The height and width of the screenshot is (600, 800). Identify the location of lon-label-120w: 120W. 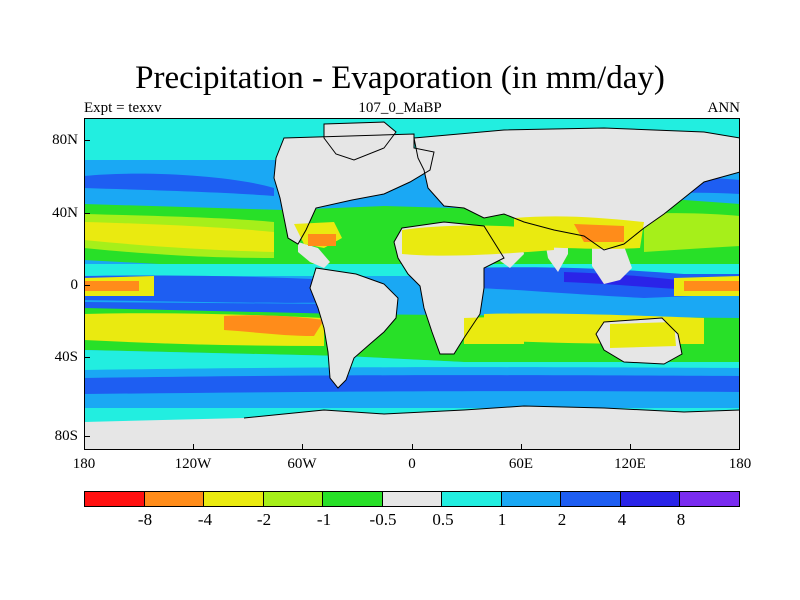
(193, 464).